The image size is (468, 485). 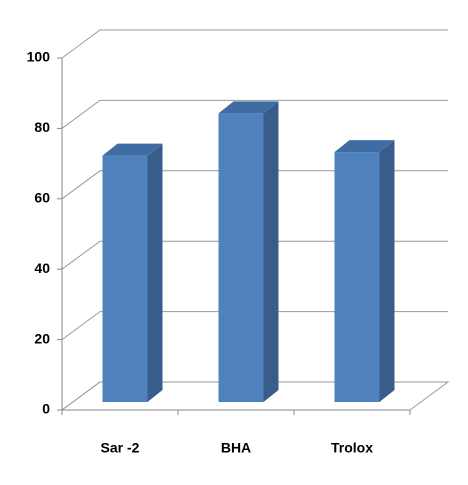 What do you see at coordinates (352, 448) in the screenshot?
I see `x-tick-label: Trolox` at bounding box center [352, 448].